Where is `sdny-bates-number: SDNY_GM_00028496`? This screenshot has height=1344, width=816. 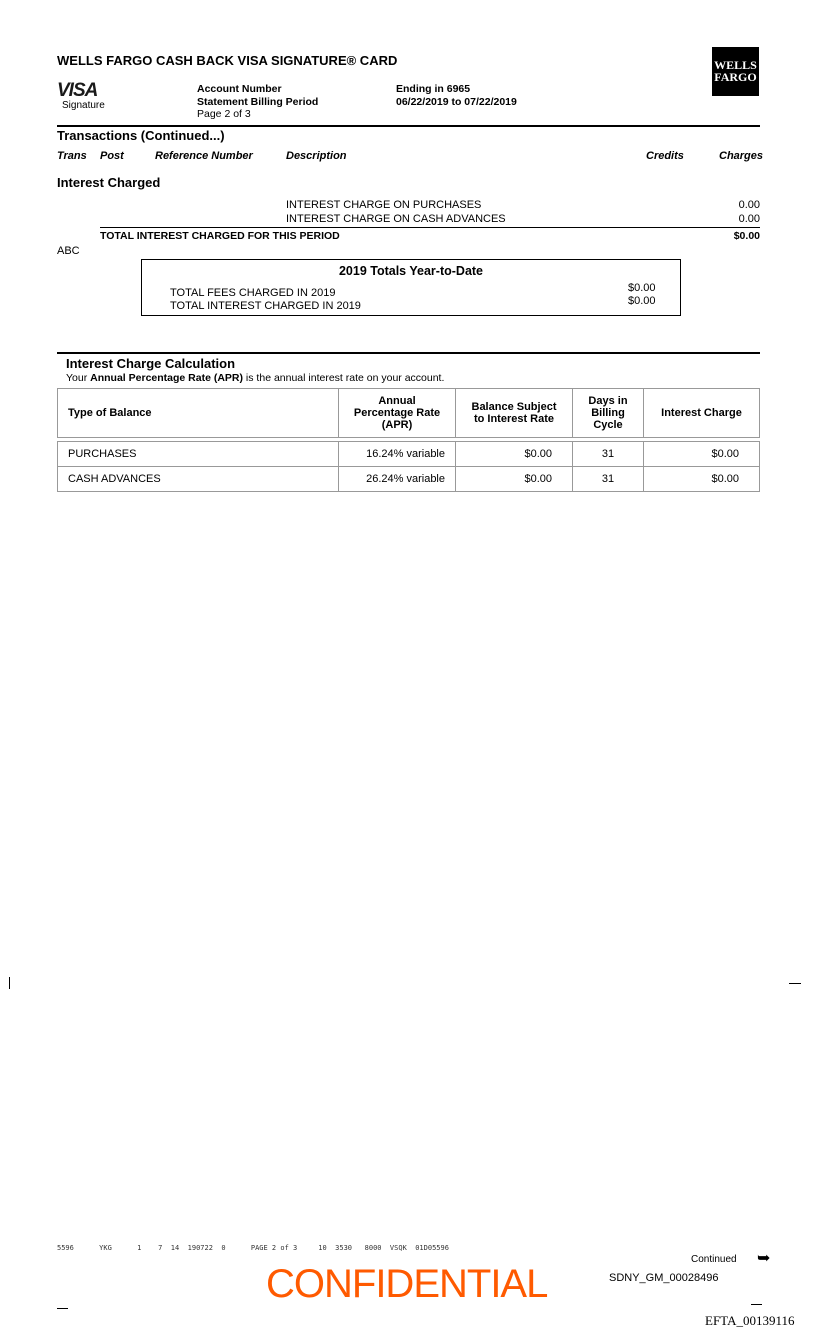
sdny-bates-number: SDNY_GM_00028496 is located at coordinates (664, 1278).